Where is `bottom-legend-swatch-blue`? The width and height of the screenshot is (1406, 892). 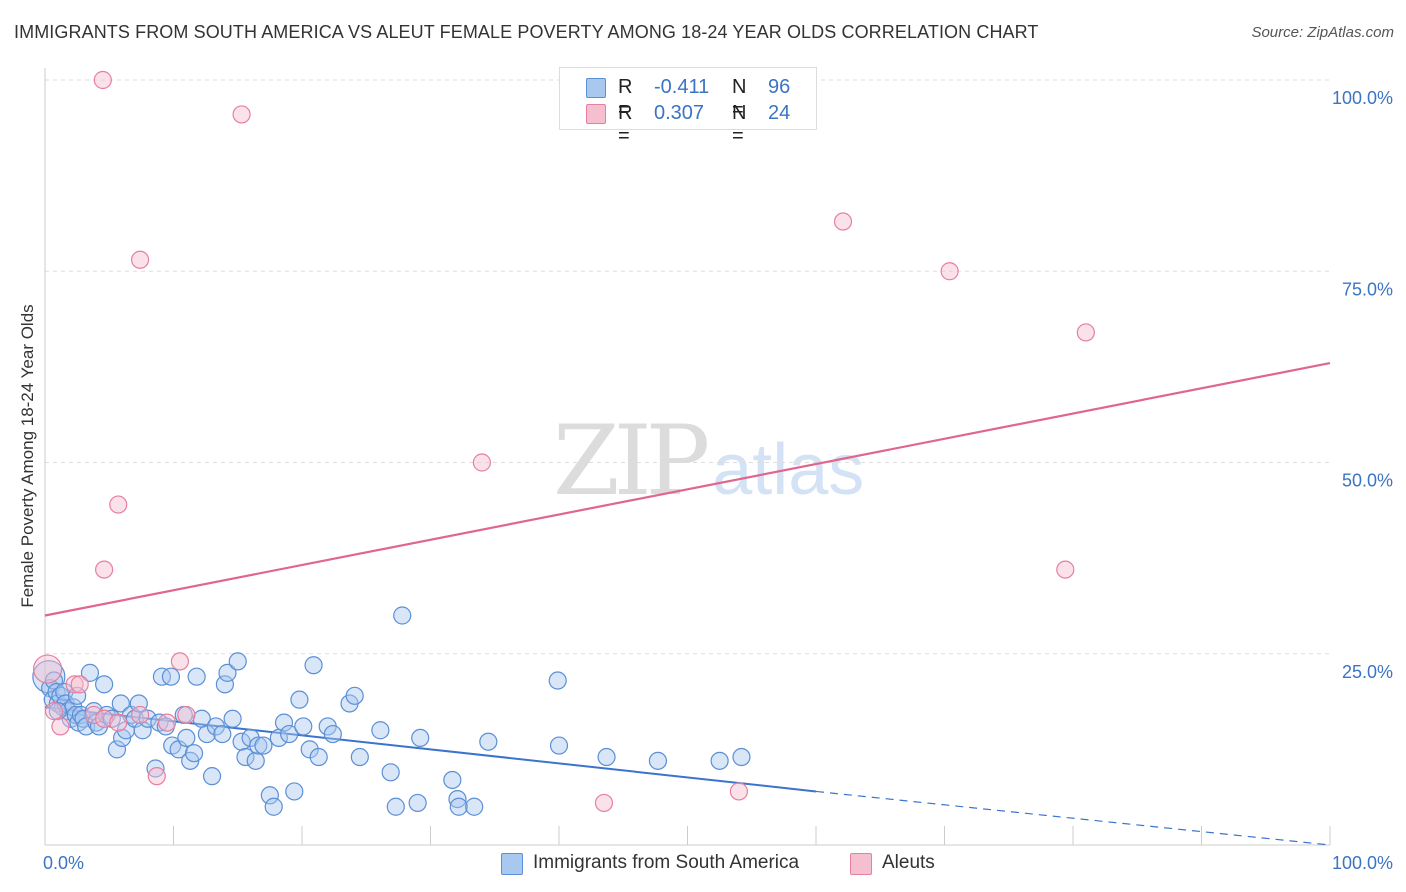 bottom-legend-swatch-blue is located at coordinates (512, 864).